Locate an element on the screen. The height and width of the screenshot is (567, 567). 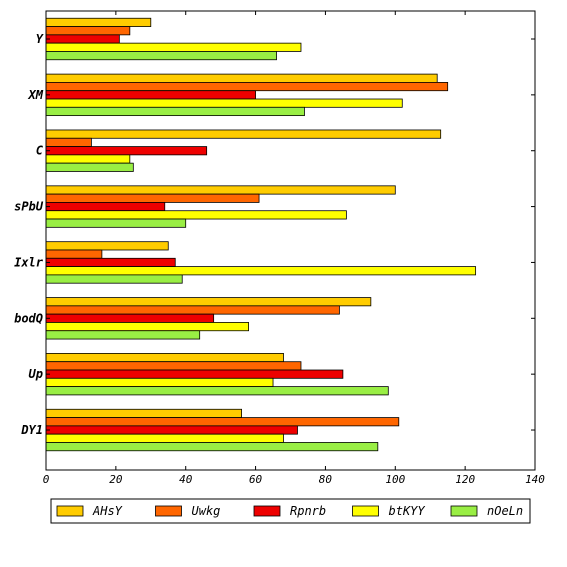
legend-swatch-nOeLn is located at coordinates (464, 511).